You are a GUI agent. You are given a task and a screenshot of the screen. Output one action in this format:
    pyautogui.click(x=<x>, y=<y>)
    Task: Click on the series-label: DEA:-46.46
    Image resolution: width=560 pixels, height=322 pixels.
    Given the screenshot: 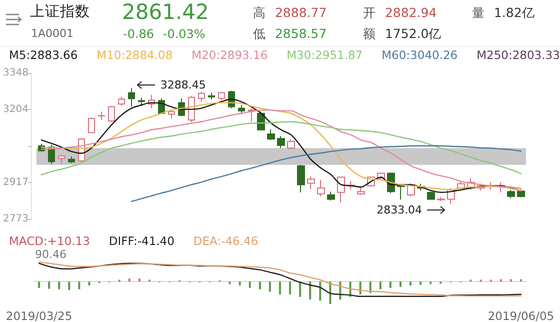 What is the action you would take?
    pyautogui.click(x=225, y=241)
    